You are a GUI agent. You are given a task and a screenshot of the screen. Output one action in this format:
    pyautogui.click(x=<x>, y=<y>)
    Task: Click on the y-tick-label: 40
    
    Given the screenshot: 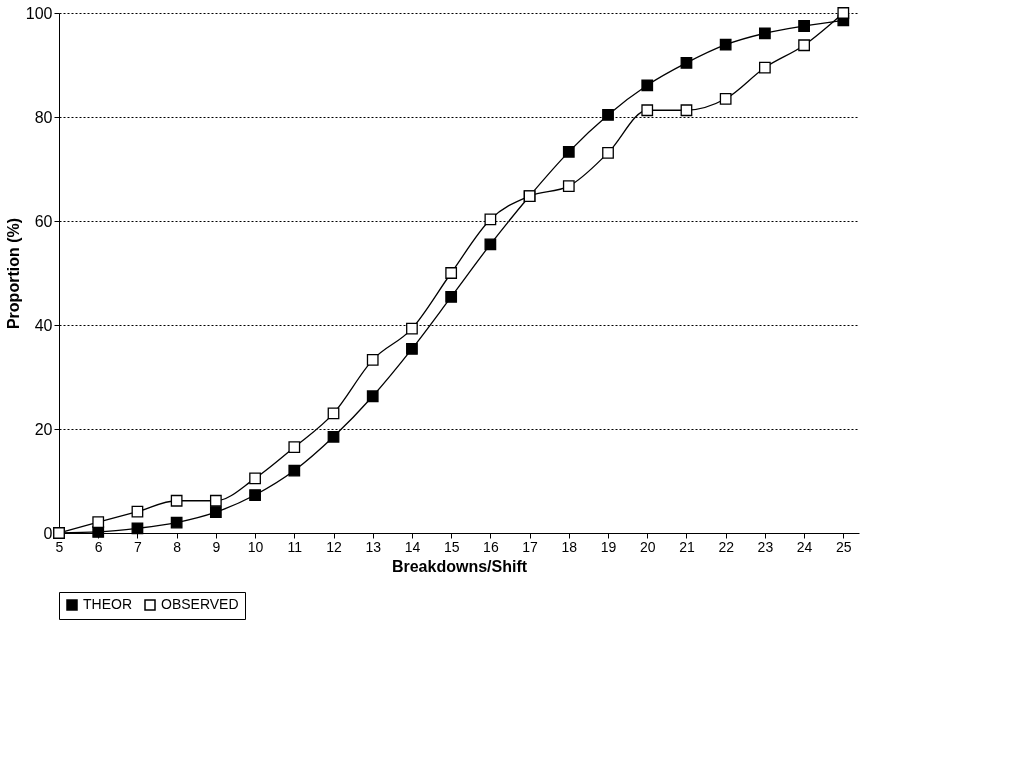 What is the action you would take?
    pyautogui.click(x=43, y=325)
    